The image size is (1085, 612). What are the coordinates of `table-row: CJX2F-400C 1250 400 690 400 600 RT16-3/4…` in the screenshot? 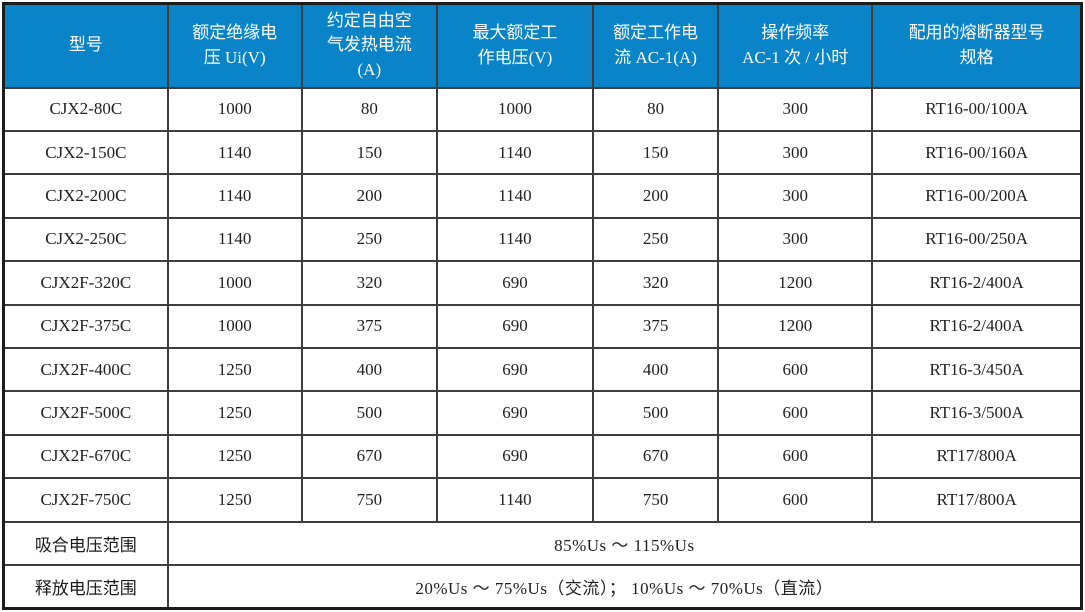 It's located at (542, 369).